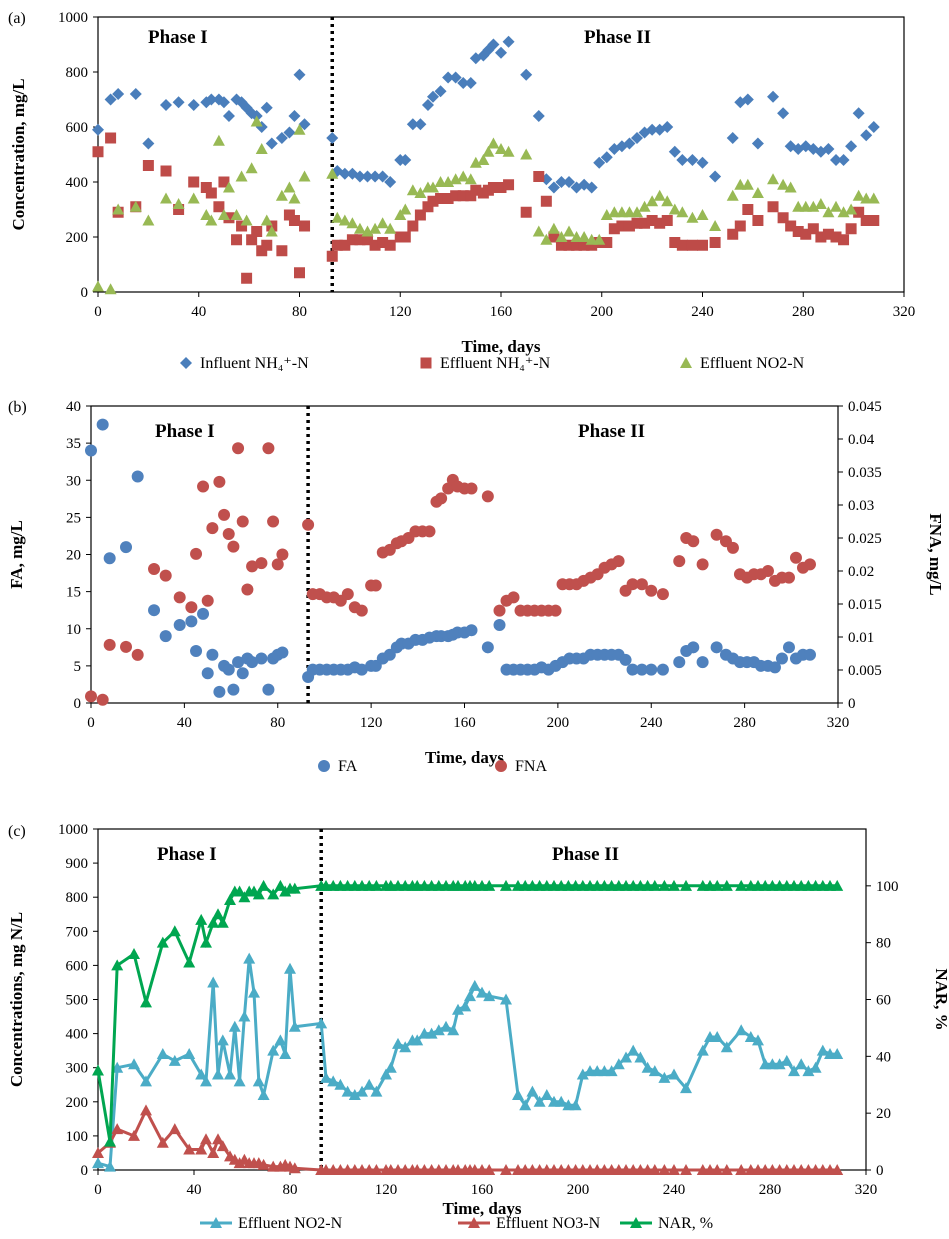 This screenshot has height=1239, width=949. I want to click on y2-axis-title: FNA, mg/L, so click(935, 554).